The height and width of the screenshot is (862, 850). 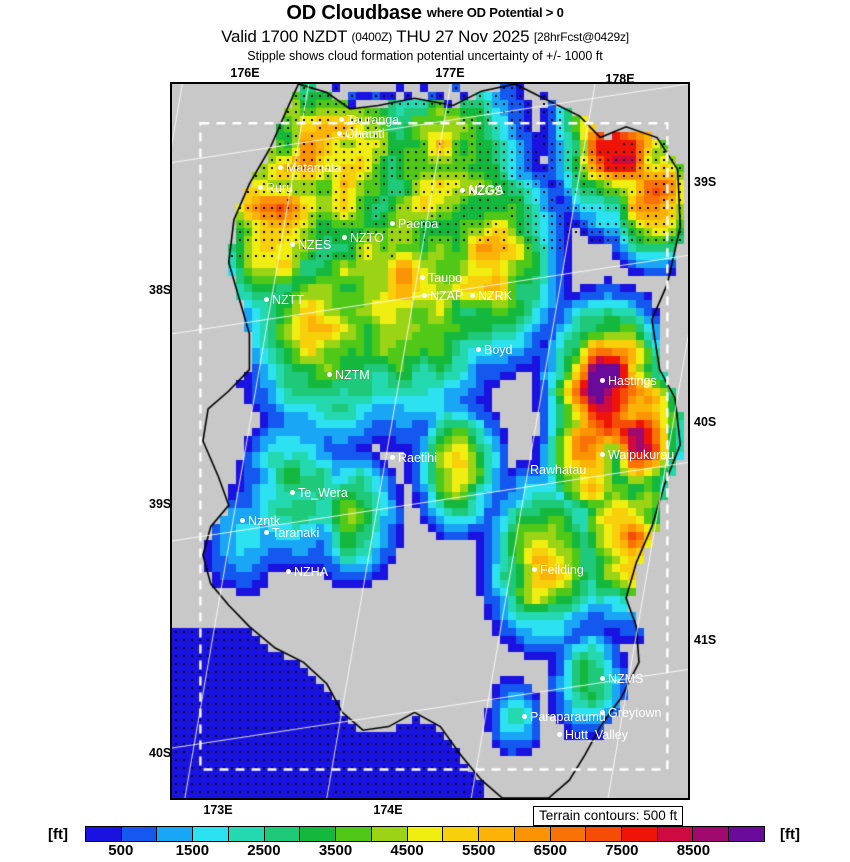 What do you see at coordinates (622, 850) in the screenshot?
I see `colorbar-tick: 7500` at bounding box center [622, 850].